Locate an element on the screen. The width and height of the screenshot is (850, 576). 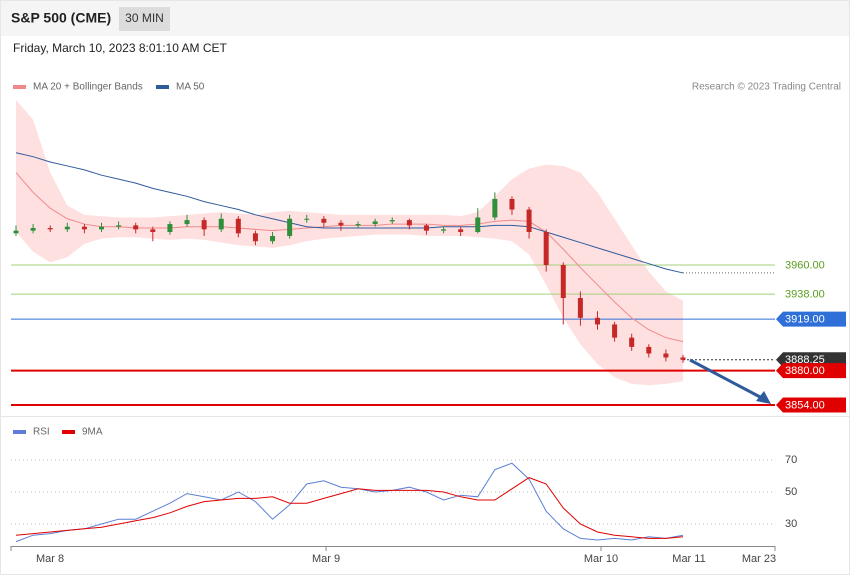
x-tick-label: Mar 23 is located at coordinates (759, 559).